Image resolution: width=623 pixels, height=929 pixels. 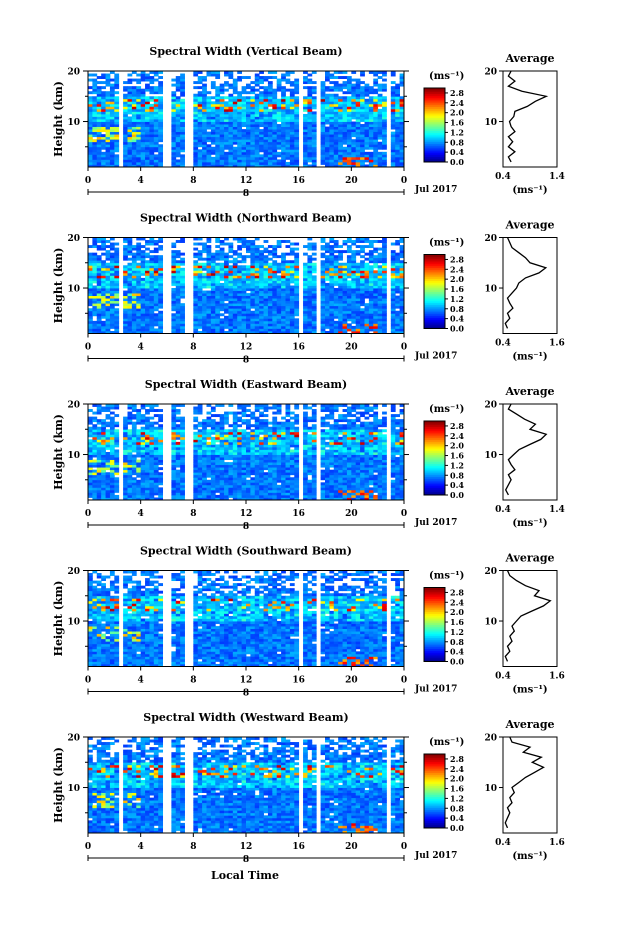 What do you see at coordinates (73, 73) in the screenshot?
I see `y-tick-label: 20` at bounding box center [73, 73].